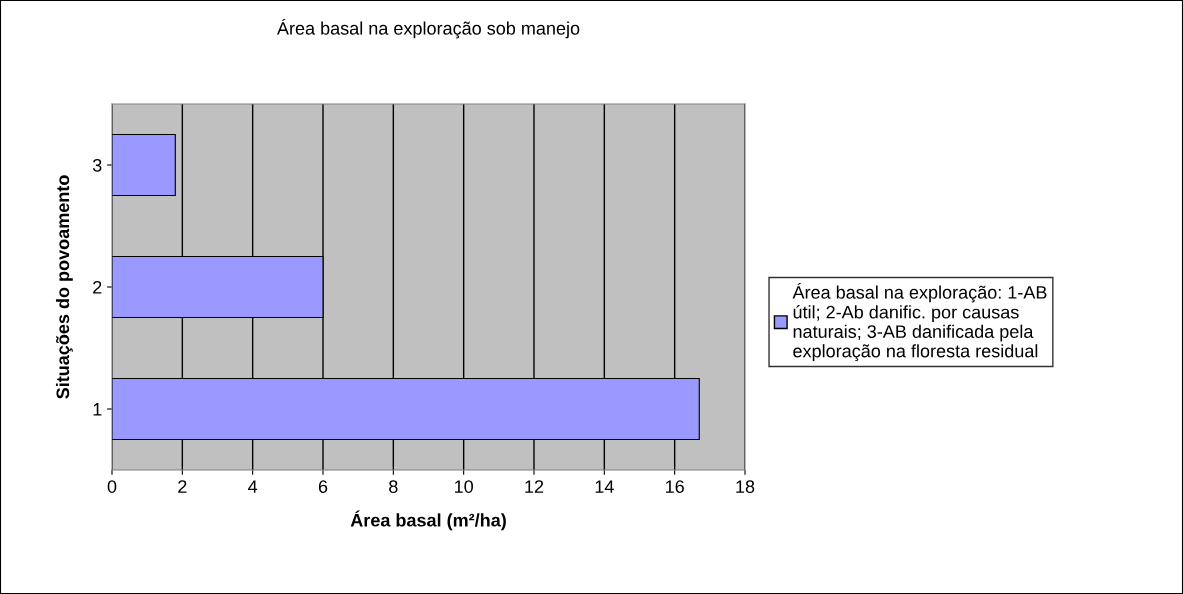 The image size is (1183, 594). Describe the element at coordinates (675, 486) in the screenshot. I see `x-tick-label: 16` at that location.